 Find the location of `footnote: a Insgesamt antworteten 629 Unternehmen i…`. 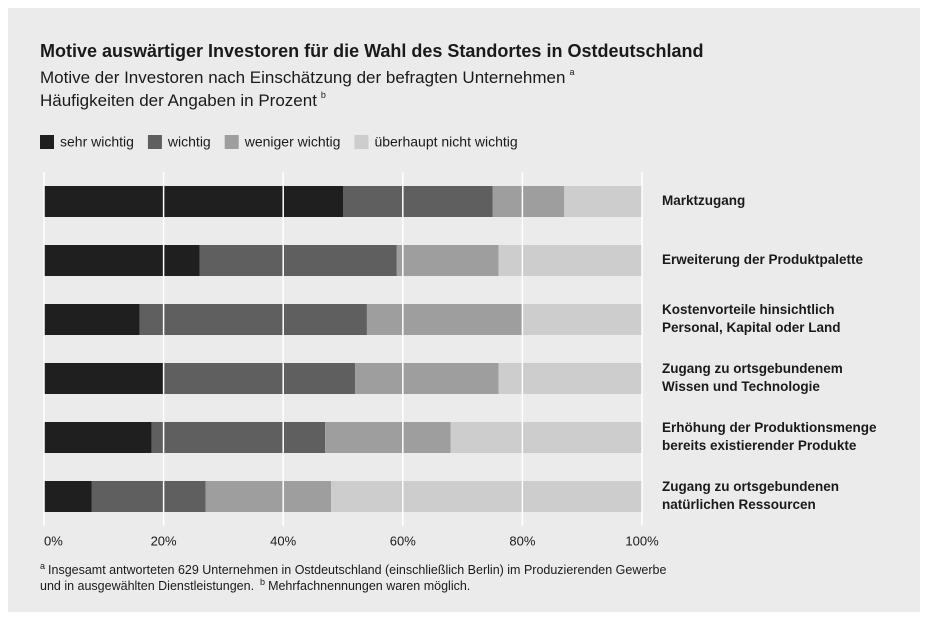

footnote: a Insgesamt antworteten 629 Unternehmen i… is located at coordinates (353, 569).